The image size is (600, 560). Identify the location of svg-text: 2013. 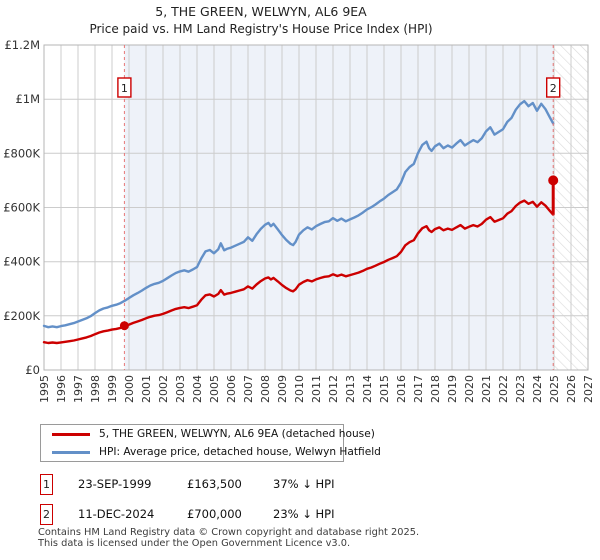
(350, 389).